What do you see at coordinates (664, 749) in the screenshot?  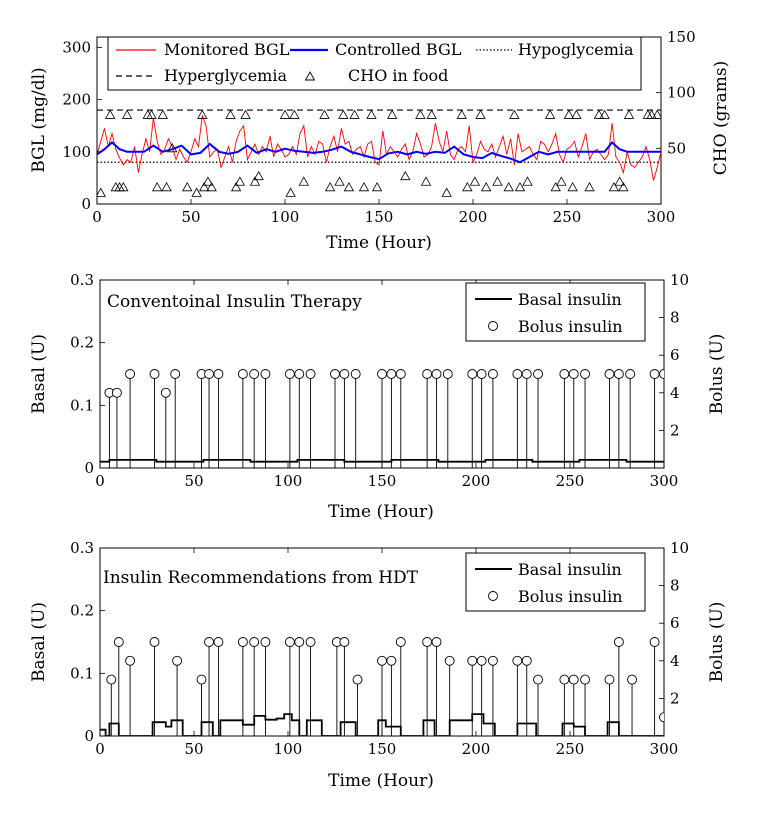 I see `hdt-x-tick-label: 300` at bounding box center [664, 749].